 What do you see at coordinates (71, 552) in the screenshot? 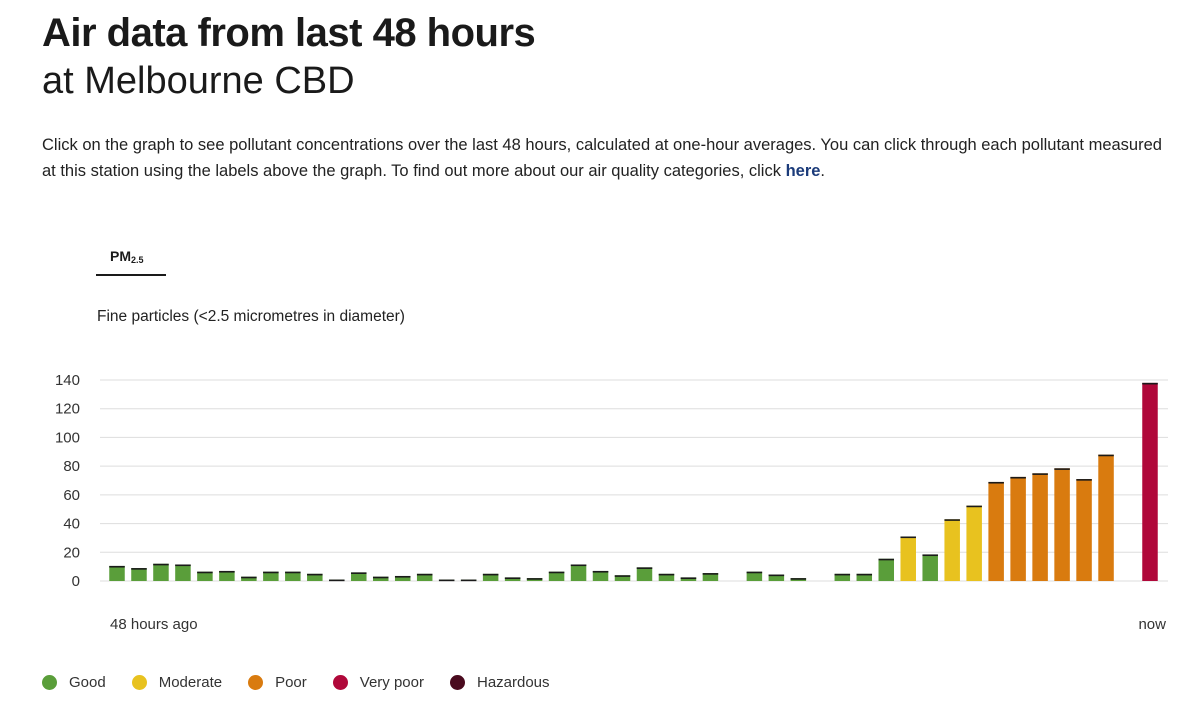
I see `y-tick-label: 20` at bounding box center [71, 552].